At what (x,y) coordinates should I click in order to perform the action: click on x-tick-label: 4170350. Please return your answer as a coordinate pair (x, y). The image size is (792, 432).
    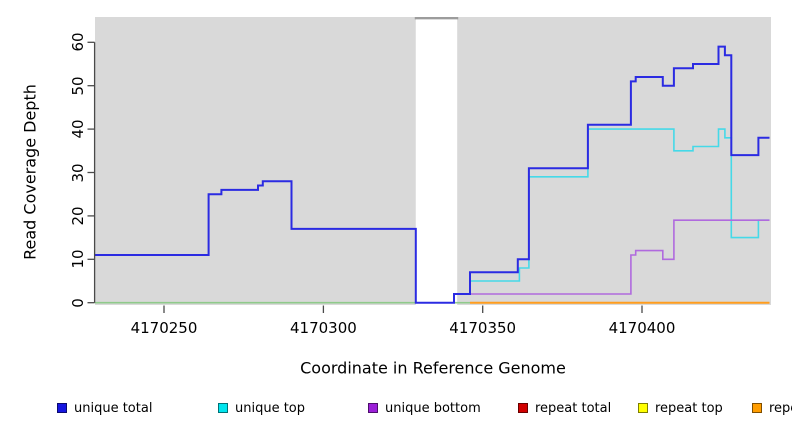
    Looking at the image, I should click on (483, 328).